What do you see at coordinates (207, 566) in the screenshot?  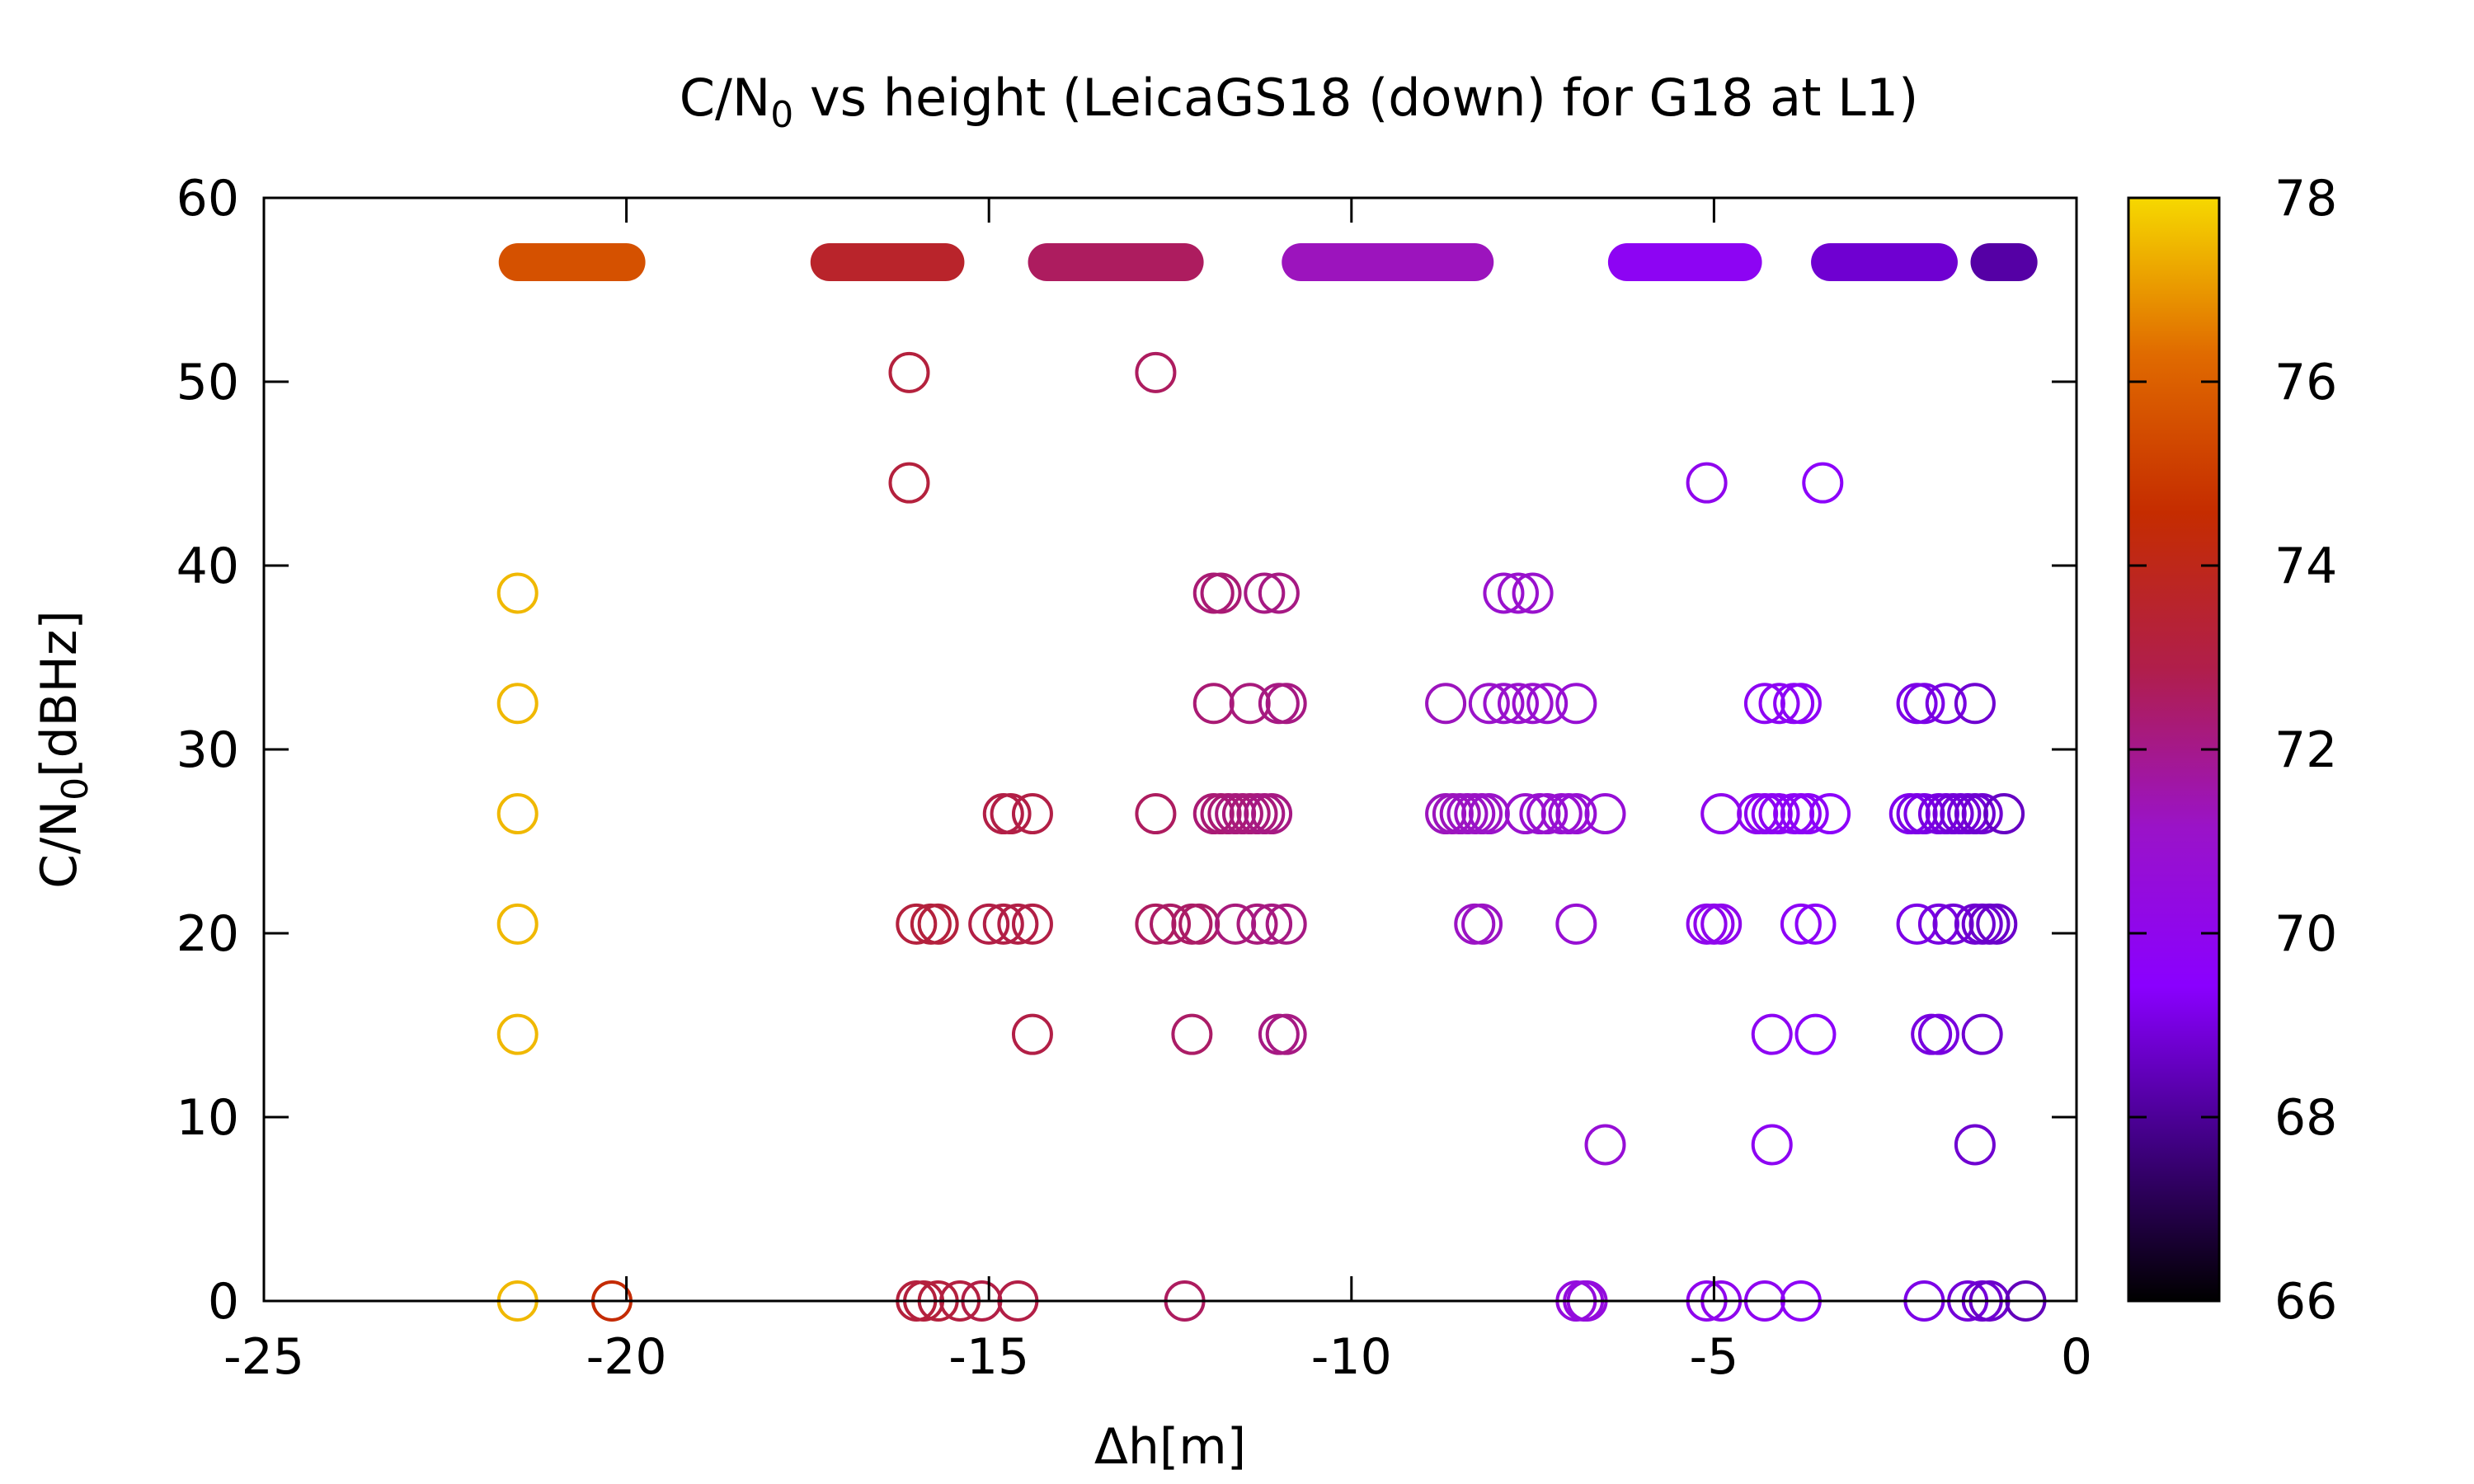 I see `y-tick-label-4: 40` at bounding box center [207, 566].